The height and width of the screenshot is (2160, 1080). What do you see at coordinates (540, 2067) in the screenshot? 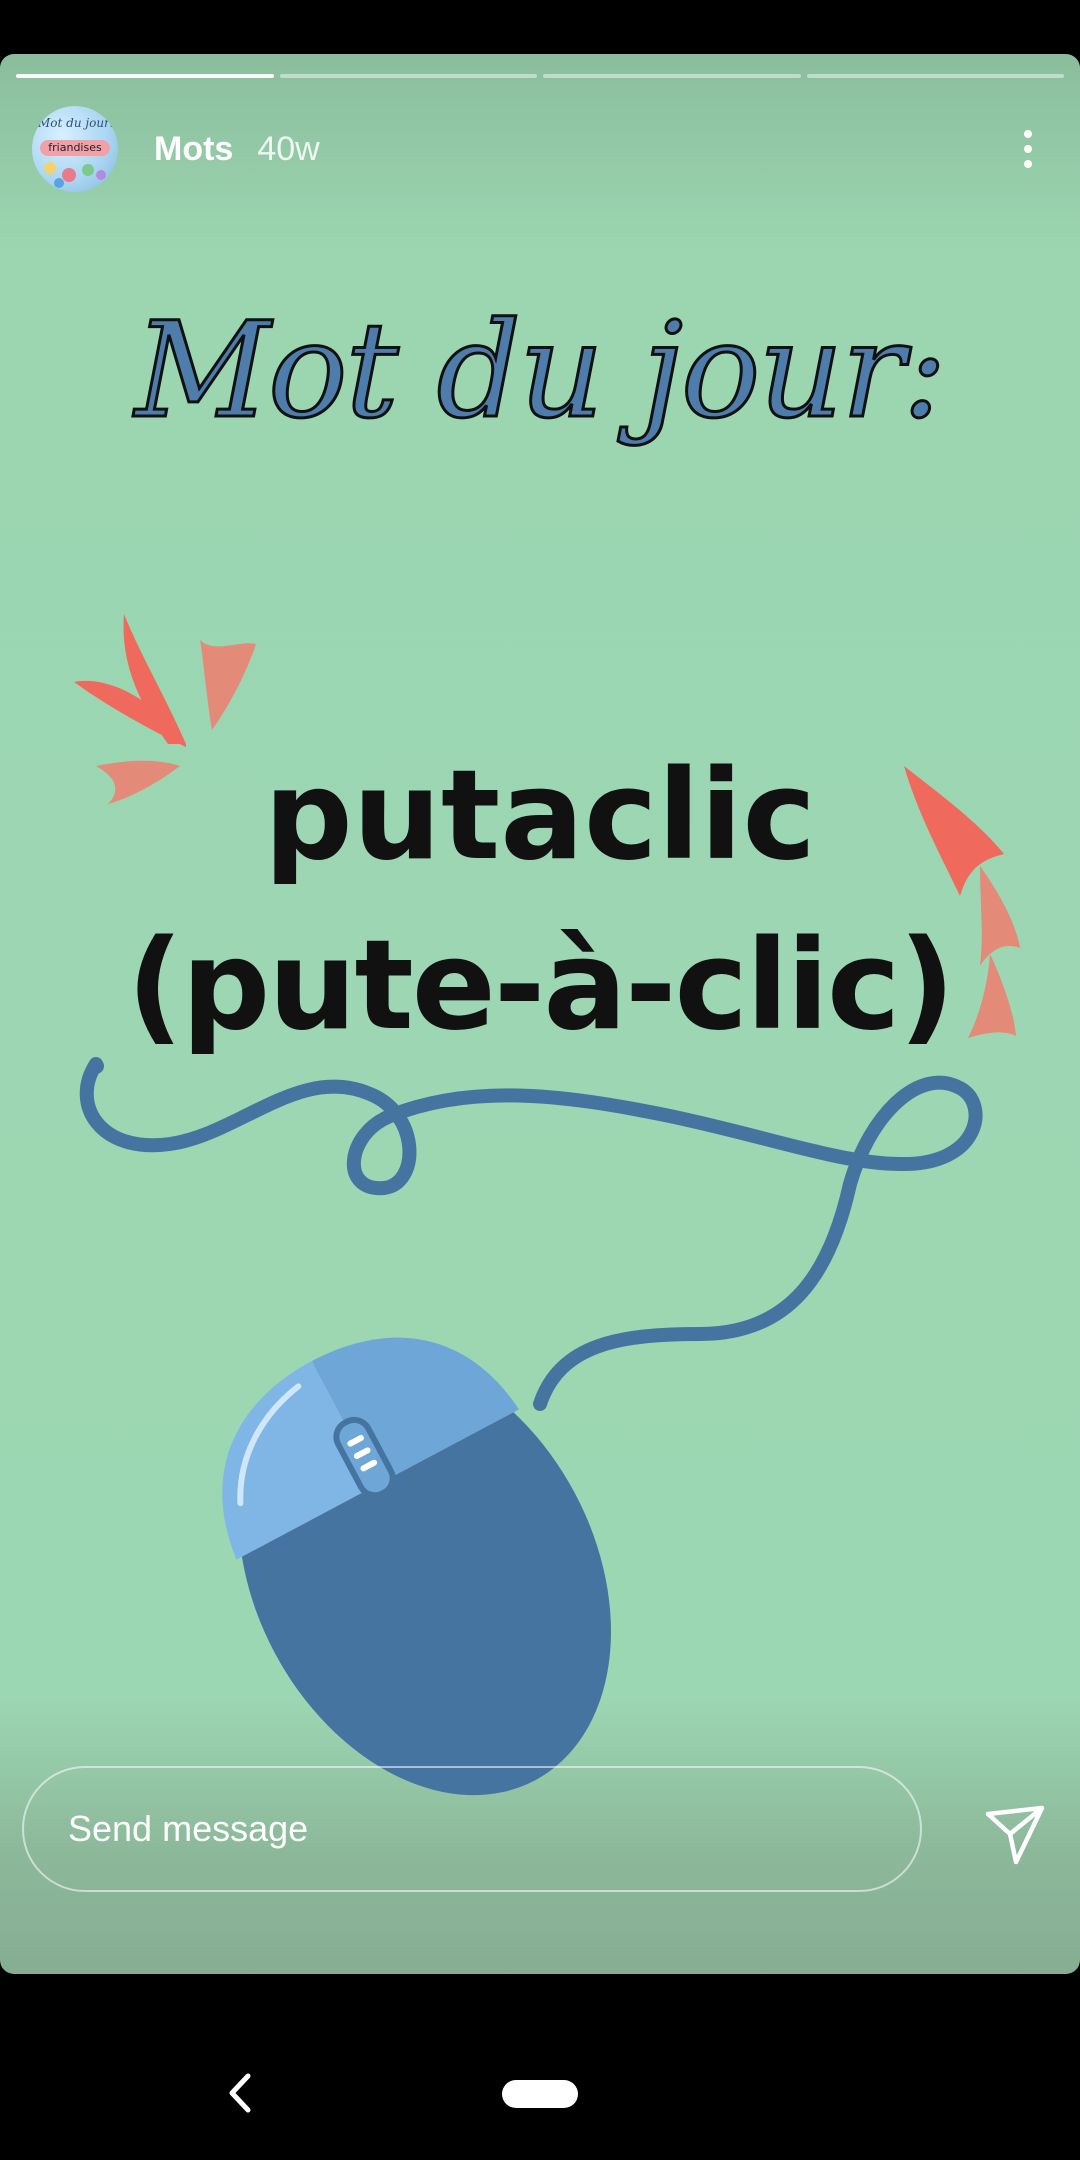
I see `system-navigation-bar` at bounding box center [540, 2067].